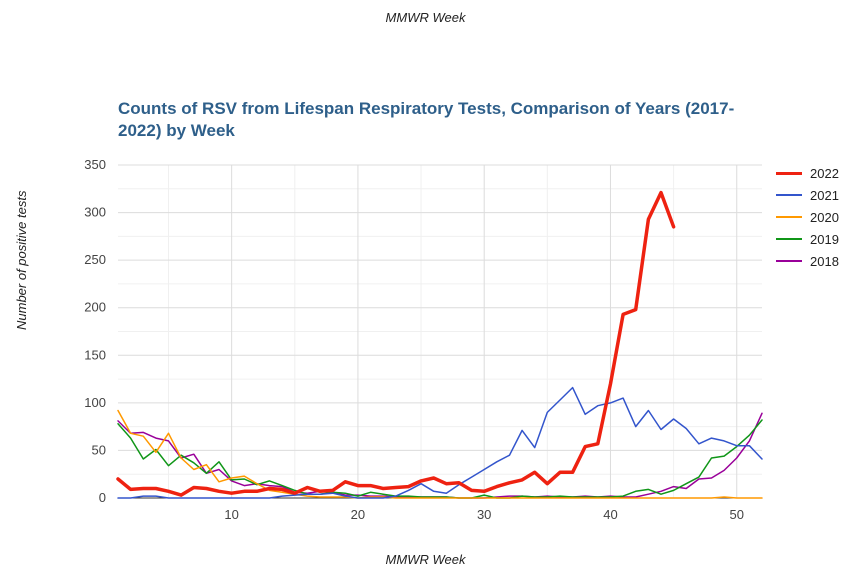  What do you see at coordinates (95, 402) in the screenshot?
I see `y-tick-label: 100` at bounding box center [95, 402].